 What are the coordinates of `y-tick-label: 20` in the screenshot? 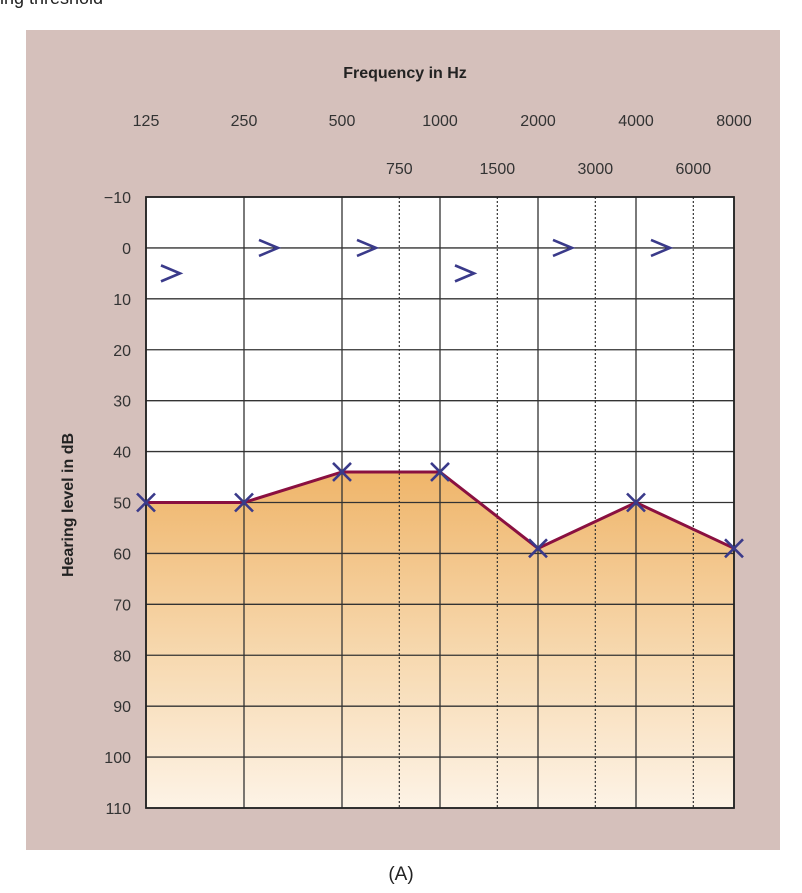 It's located at (122, 351).